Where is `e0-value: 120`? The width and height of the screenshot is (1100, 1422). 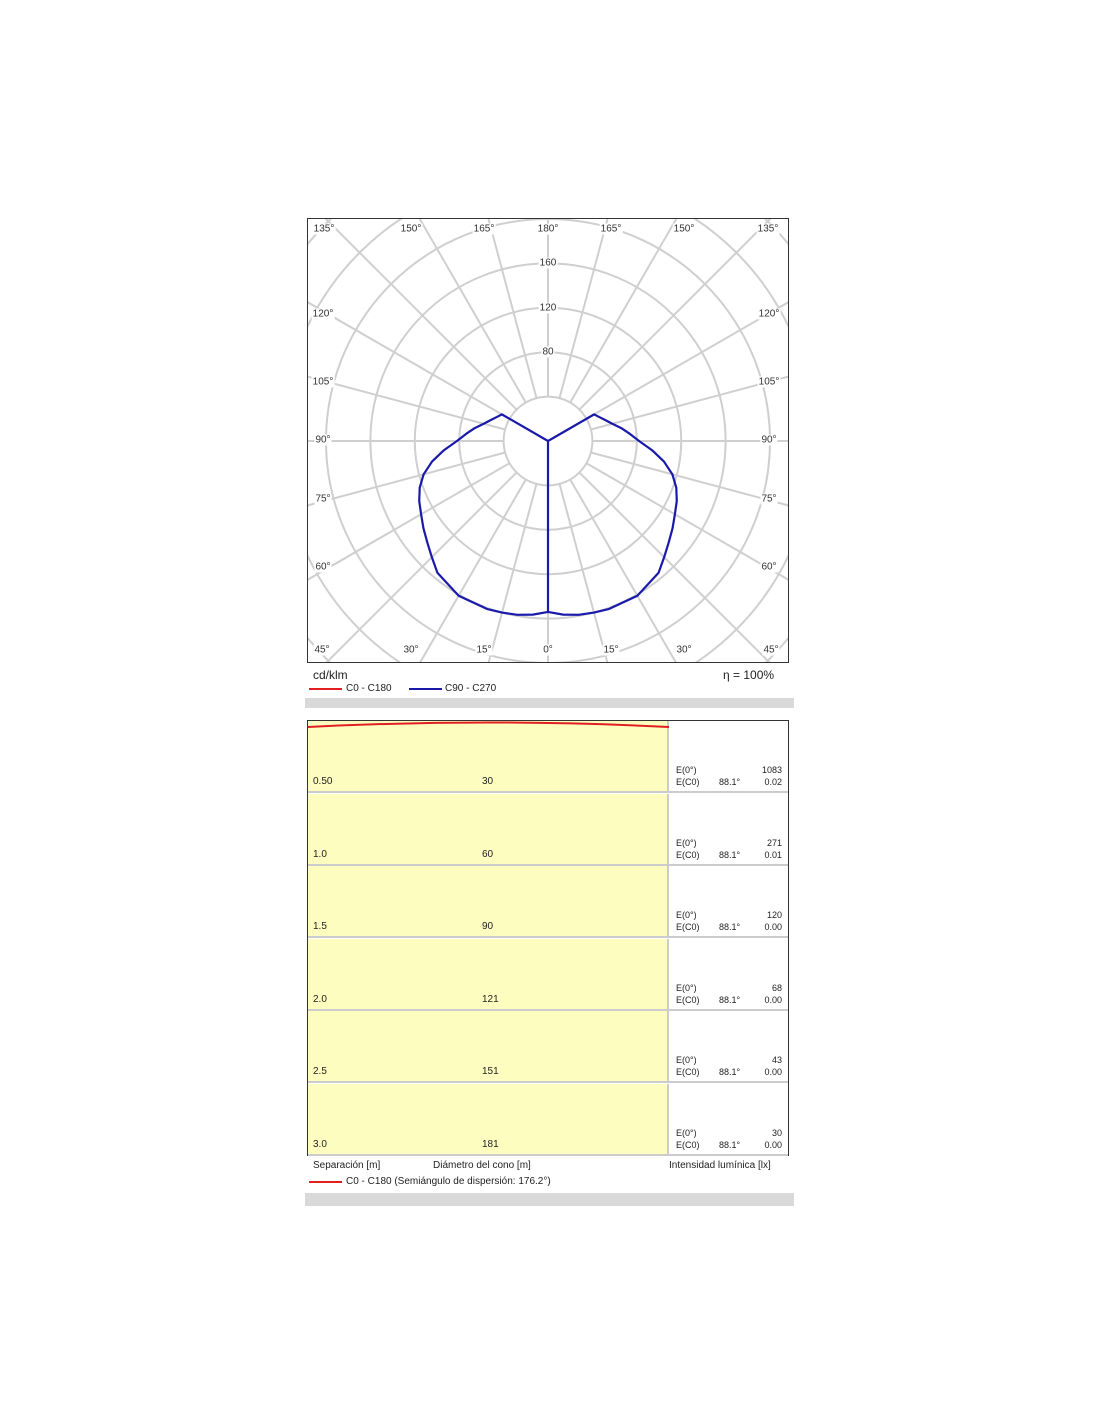 e0-value: 120 is located at coordinates (774, 915).